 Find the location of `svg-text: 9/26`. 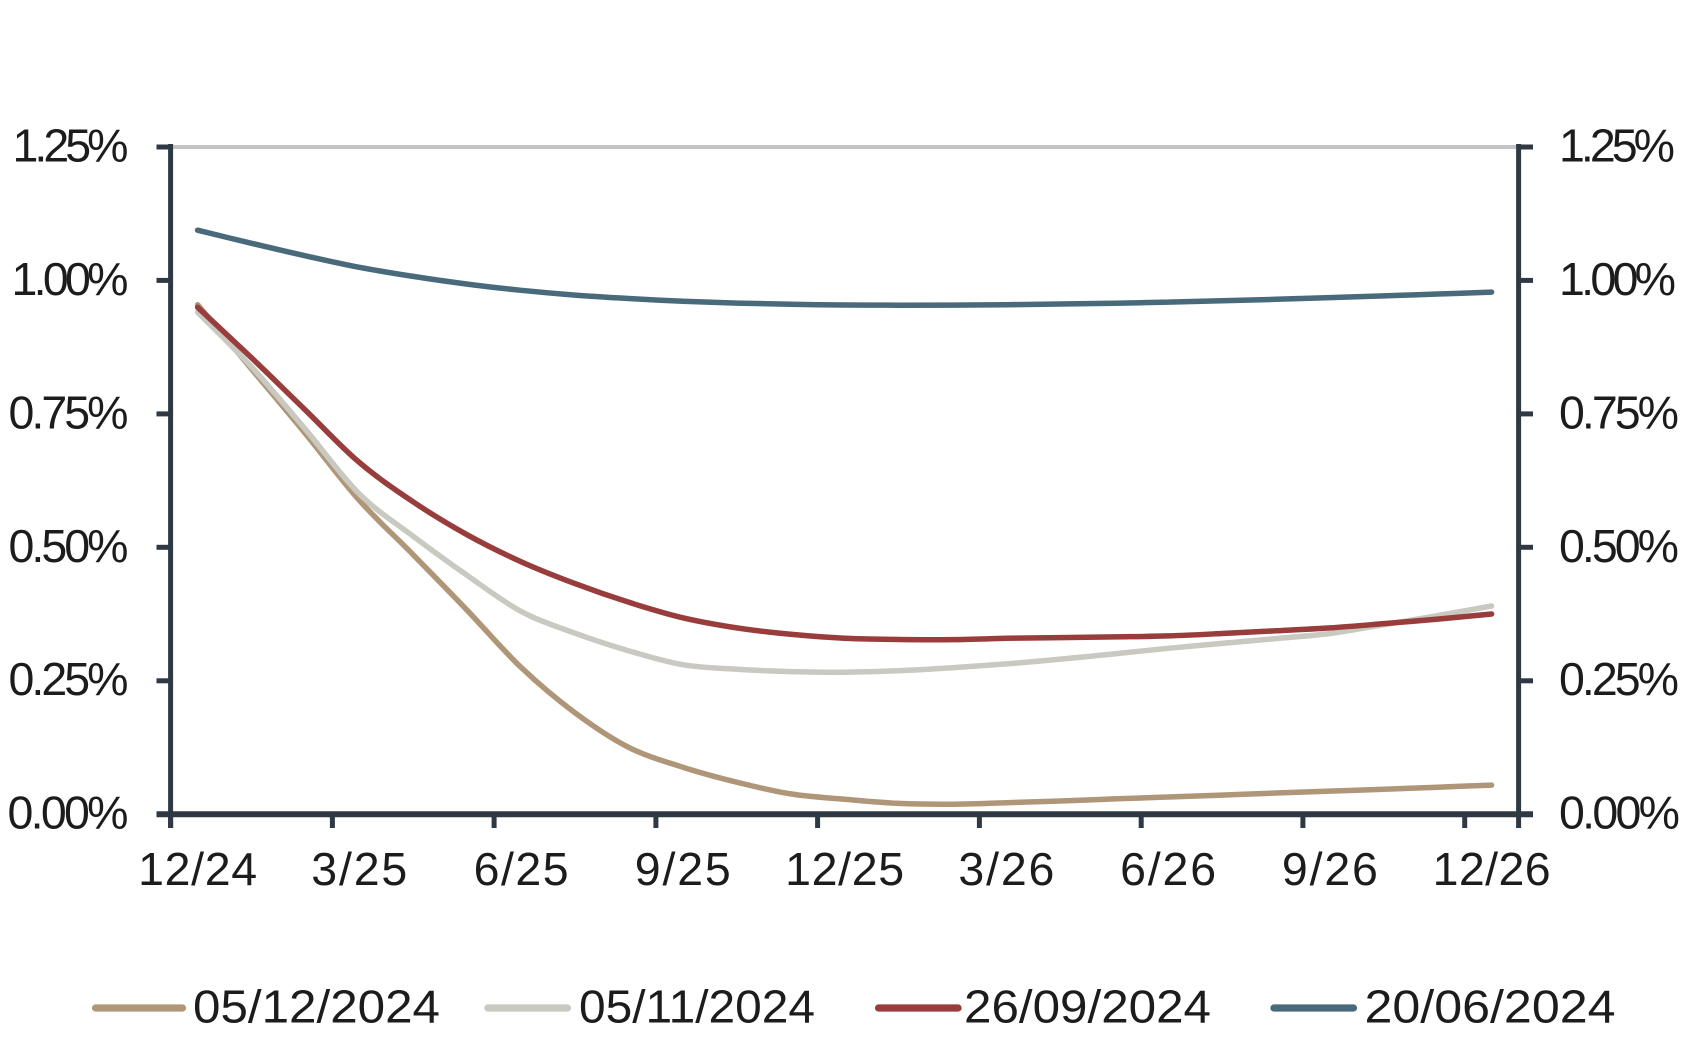

svg-text: 9/26 is located at coordinates (1330, 869).